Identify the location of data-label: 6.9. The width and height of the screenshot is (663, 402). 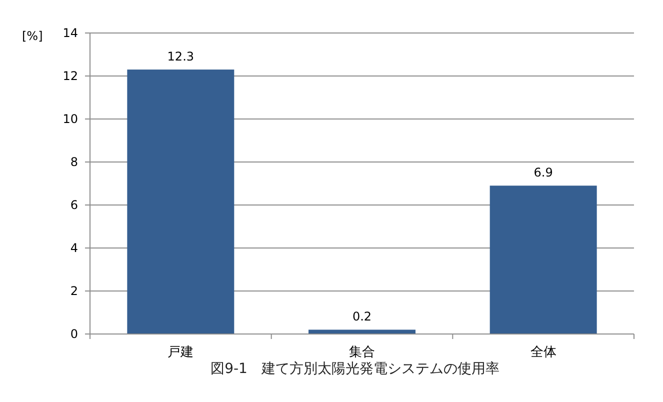
(543, 173).